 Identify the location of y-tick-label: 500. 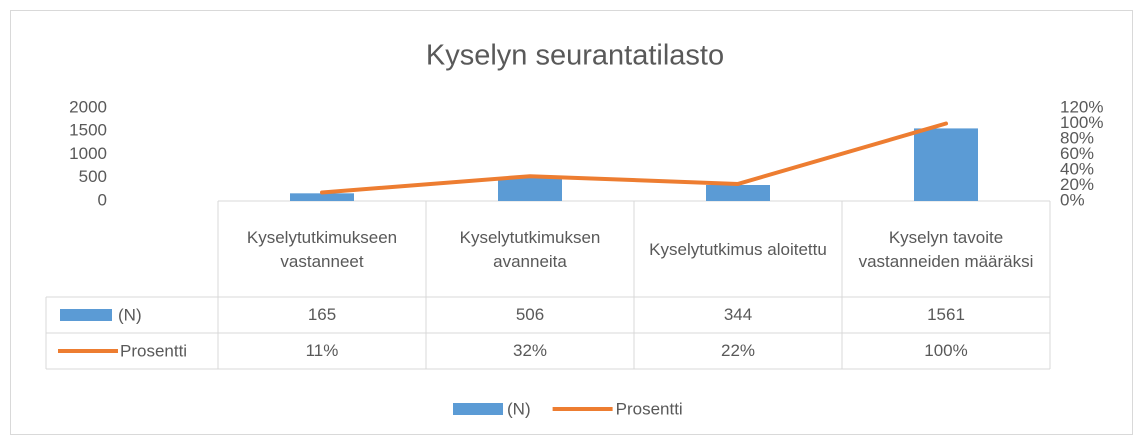
(93, 176).